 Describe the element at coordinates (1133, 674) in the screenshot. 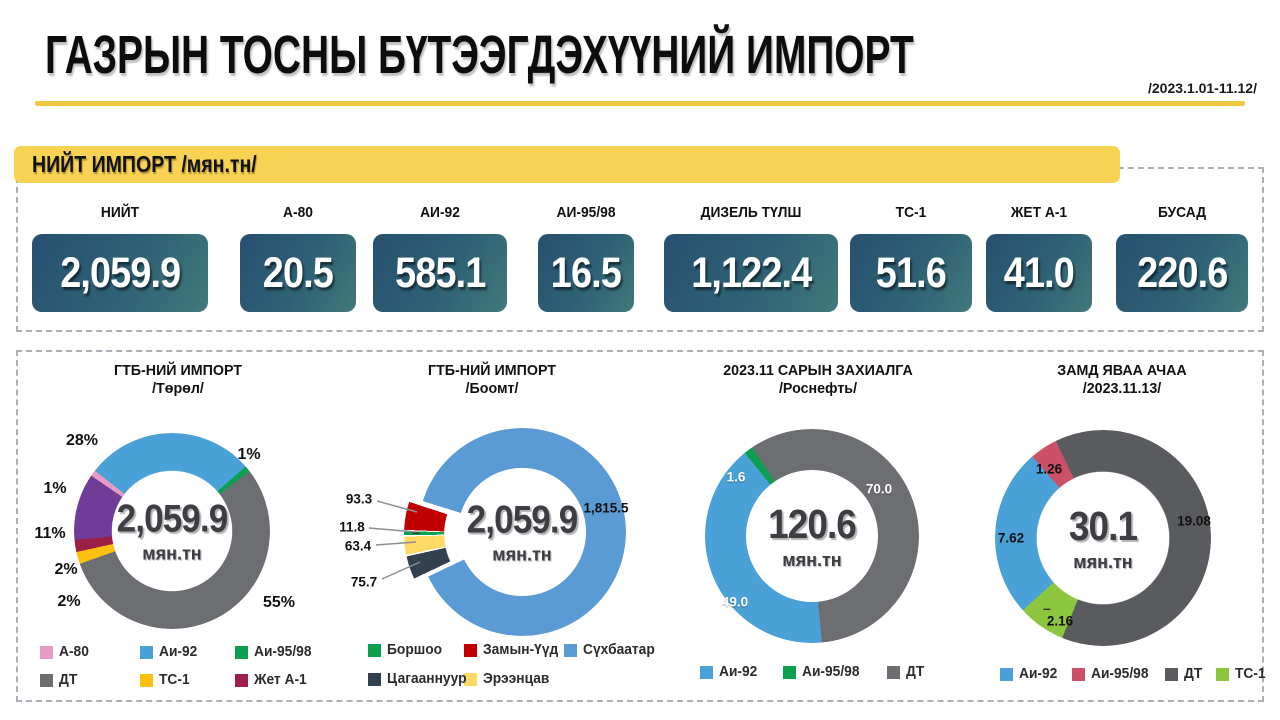

I see `chart-legend: Аи-92 Аи-95/98 ДТ ТС-1` at that location.